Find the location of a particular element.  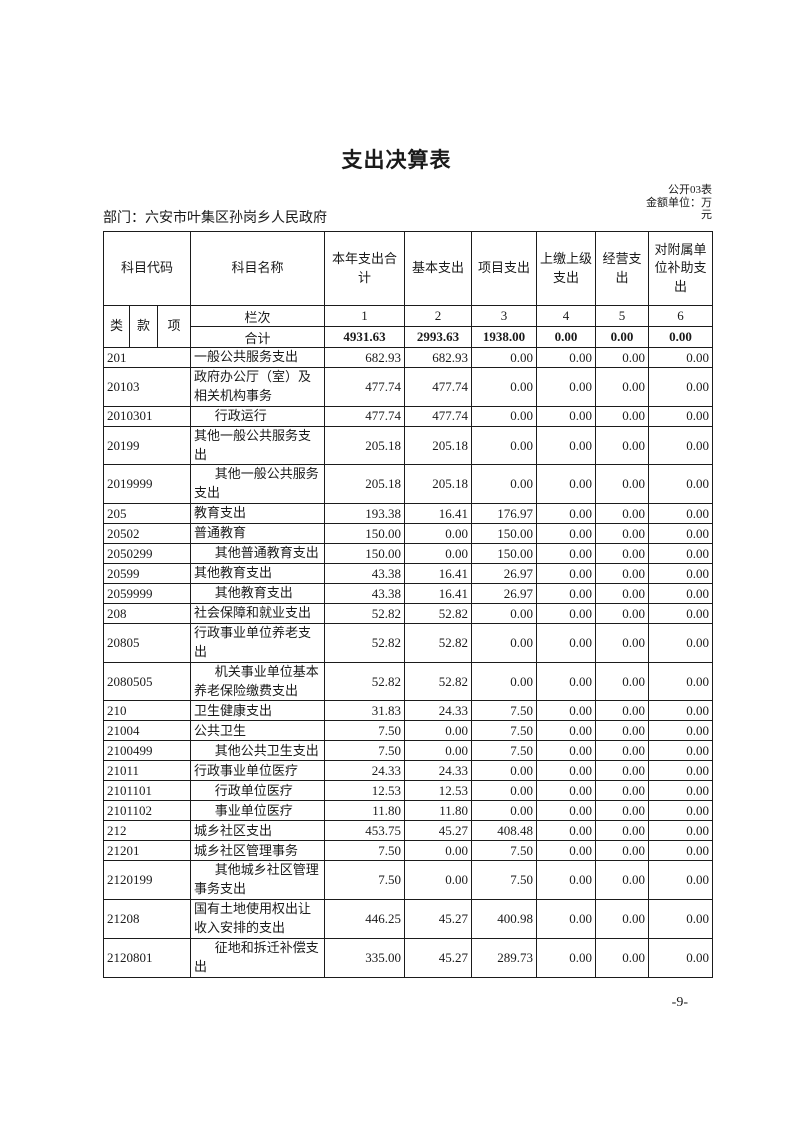

subject-code-cell: 2120199 is located at coordinates (147, 880).